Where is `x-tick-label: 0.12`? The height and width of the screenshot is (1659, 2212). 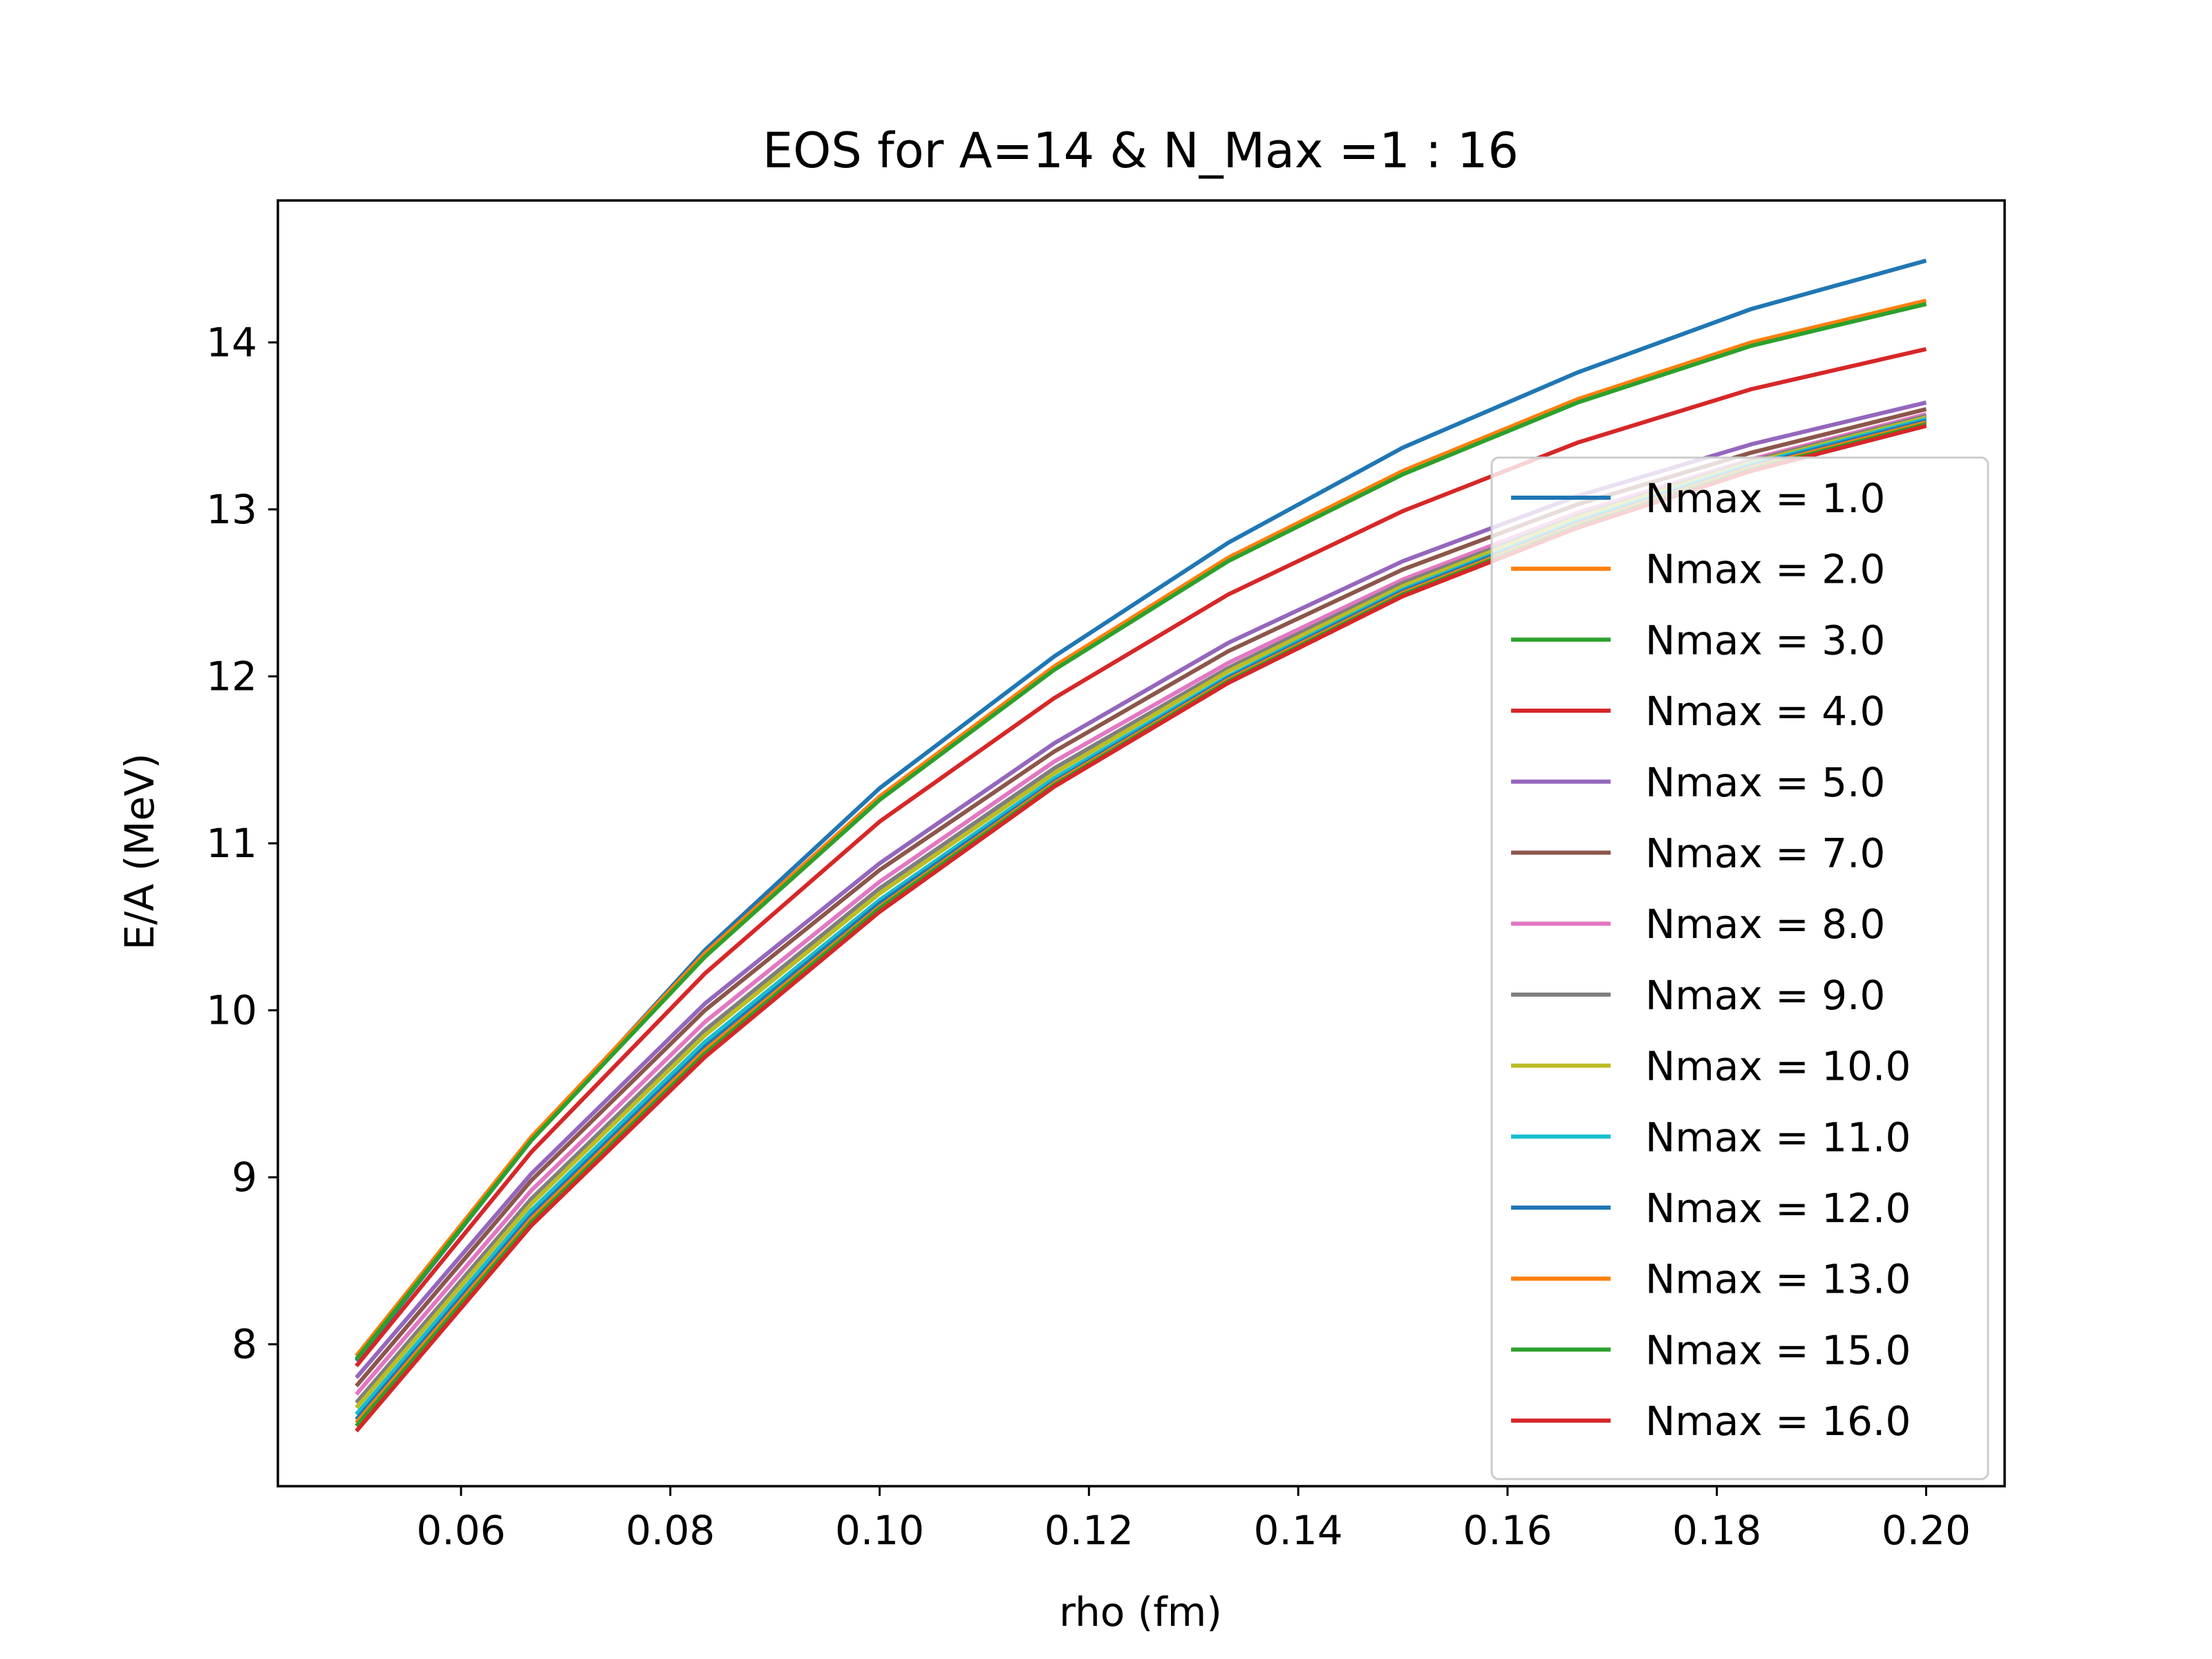 x-tick-label: 0.12 is located at coordinates (1089, 1530).